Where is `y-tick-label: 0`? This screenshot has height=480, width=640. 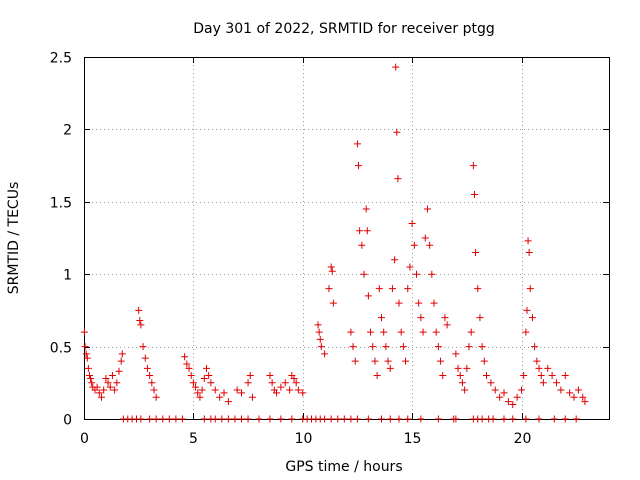
y-tick-label: 0 is located at coordinates (67, 421).